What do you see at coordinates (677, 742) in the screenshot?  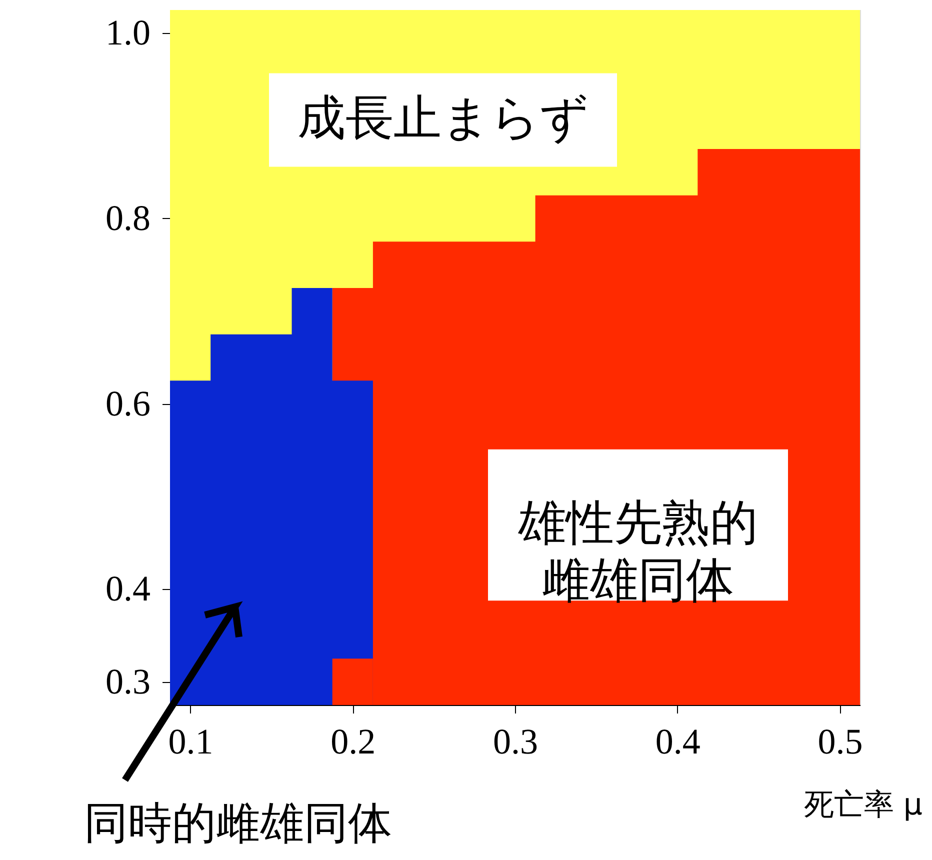 I see `x-tick-label: 0.4` at bounding box center [677, 742].